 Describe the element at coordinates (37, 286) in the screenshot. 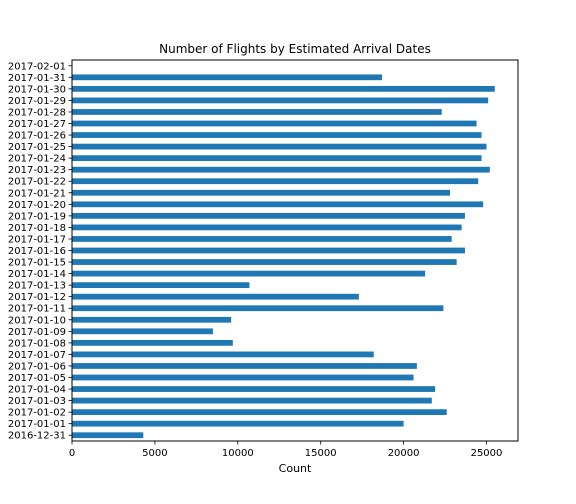

I see `y-tick-label: 2017-01-13` at that location.